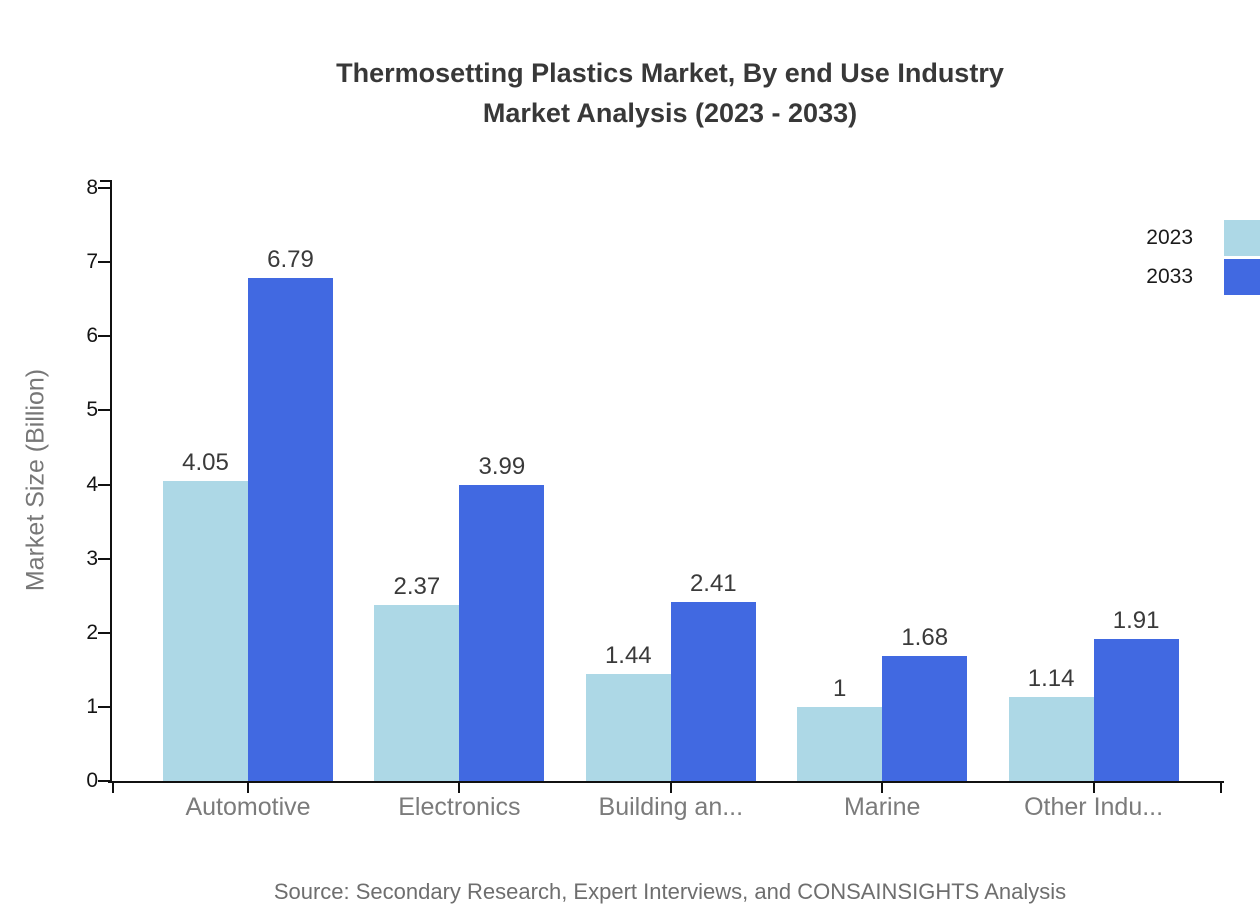 This screenshot has width=1260, height=920. I want to click on legend-label-2023: 2023, so click(1169, 237).